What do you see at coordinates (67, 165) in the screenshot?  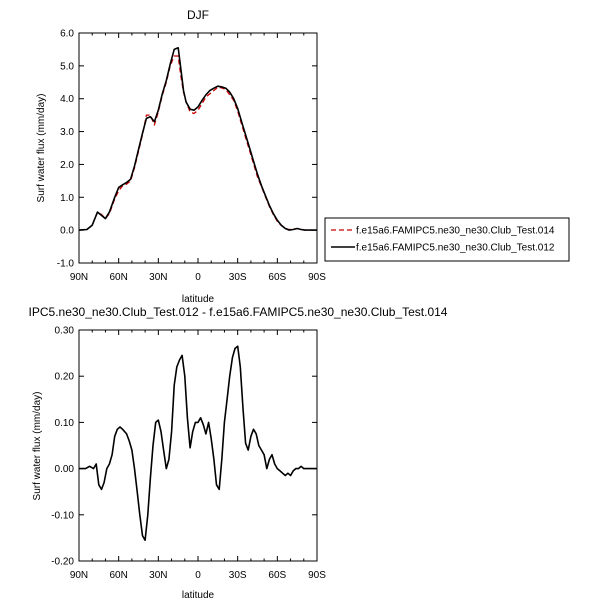 I see `y-tick-label: 2.0` at bounding box center [67, 165].